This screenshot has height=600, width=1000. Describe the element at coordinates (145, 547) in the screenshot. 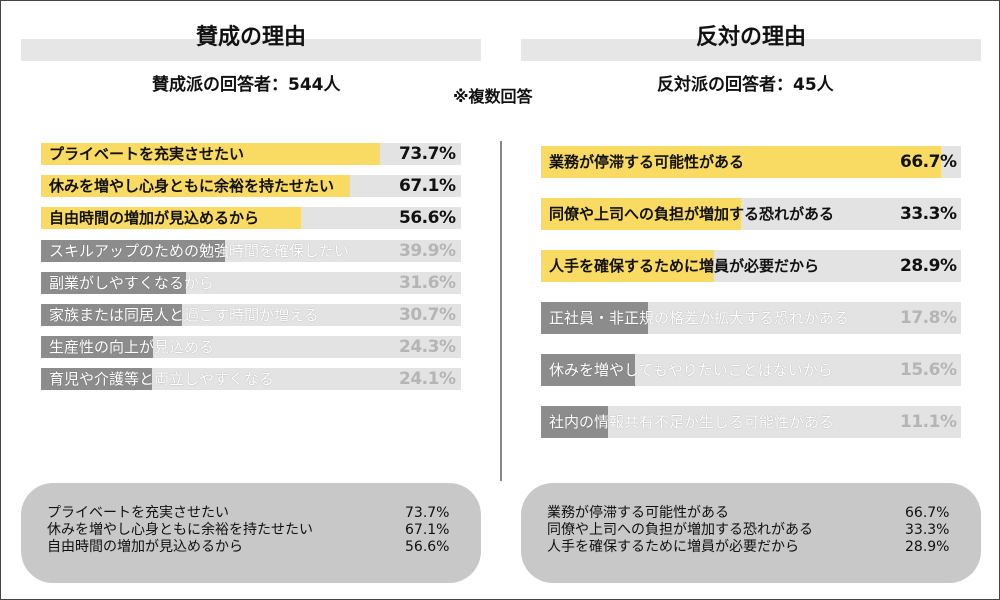

I see `for-summary-label: 自由時間の増加が見込めるから` at that location.